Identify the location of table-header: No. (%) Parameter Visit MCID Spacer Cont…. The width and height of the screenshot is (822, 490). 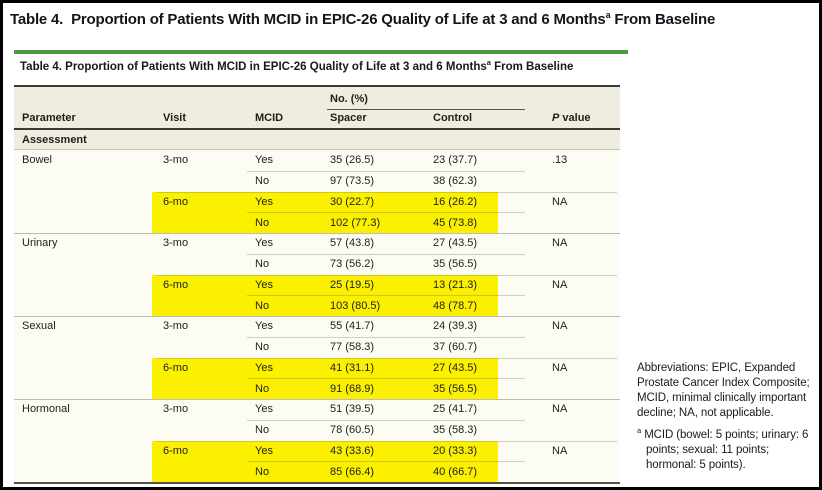
(317, 108).